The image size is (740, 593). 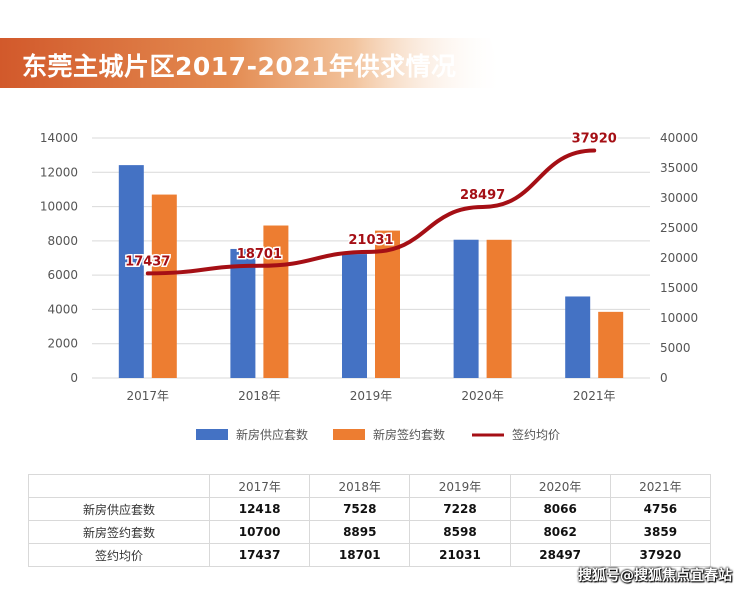 I want to click on table-header-cell: 2020年, so click(x=560, y=486).